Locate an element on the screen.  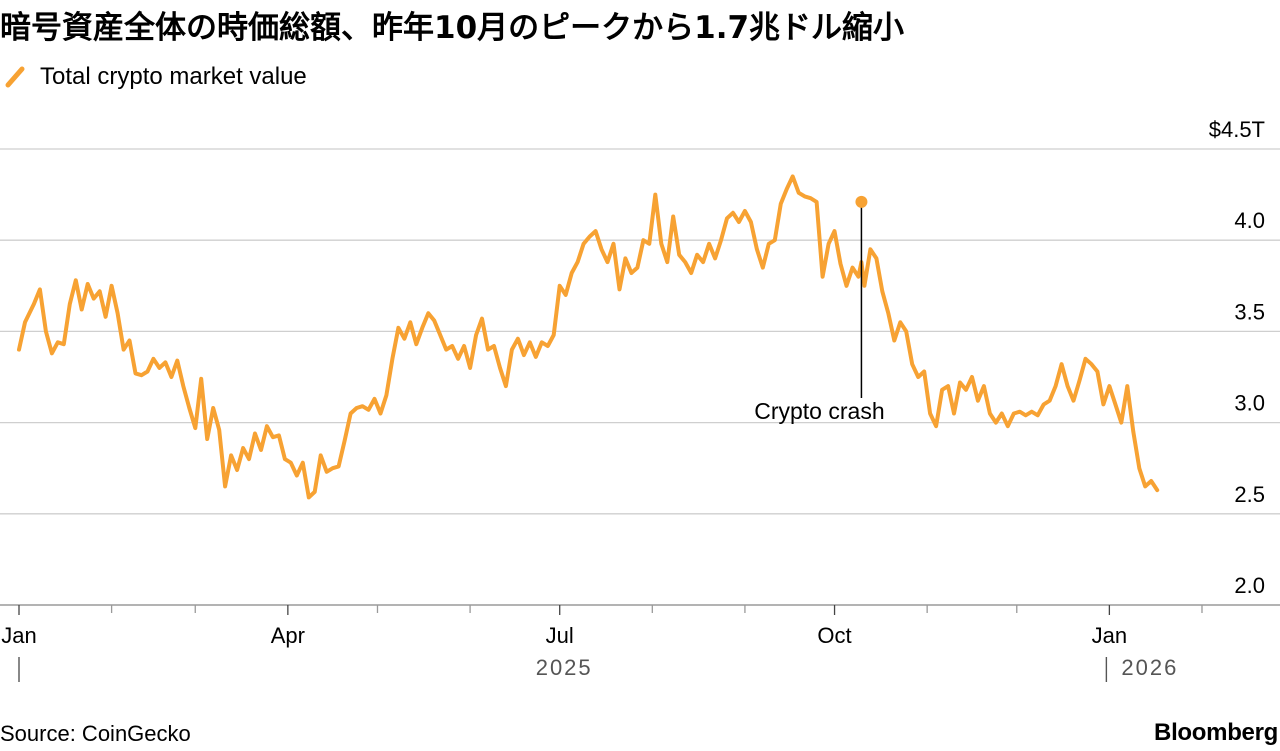
legend: Total crypto market value is located at coordinates (155, 77).